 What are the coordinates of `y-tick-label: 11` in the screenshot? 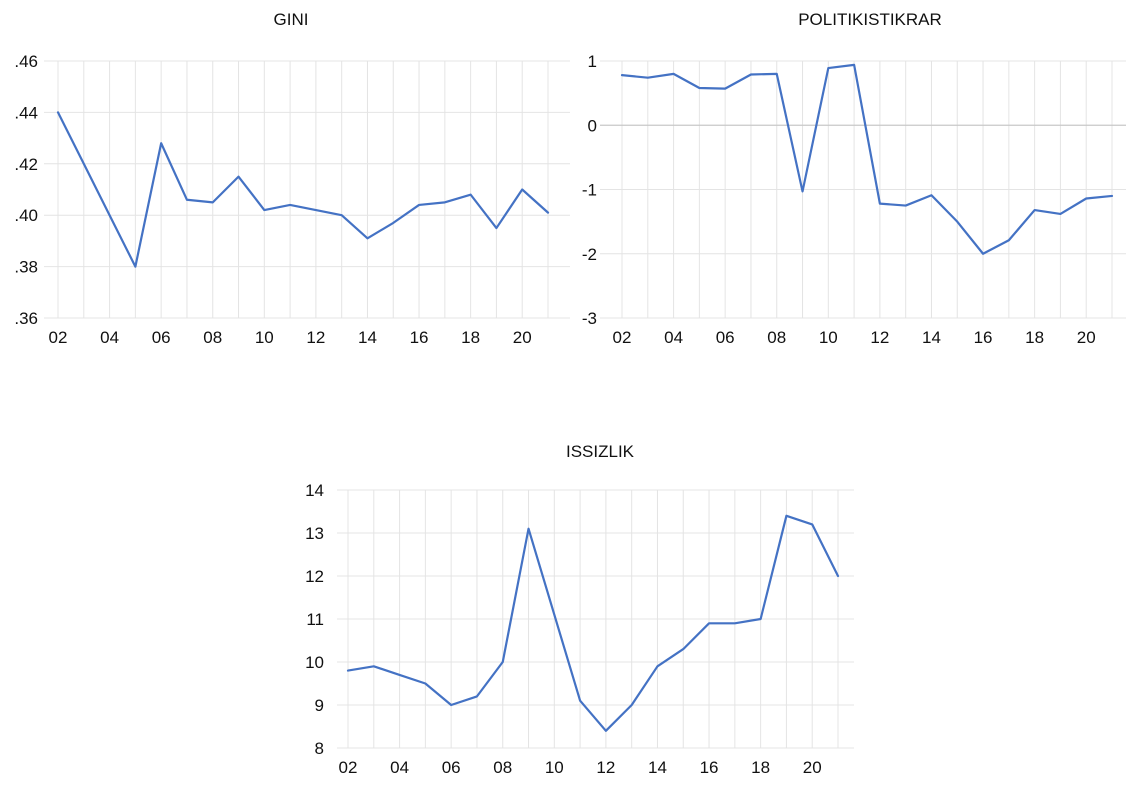 It's located at (315, 619).